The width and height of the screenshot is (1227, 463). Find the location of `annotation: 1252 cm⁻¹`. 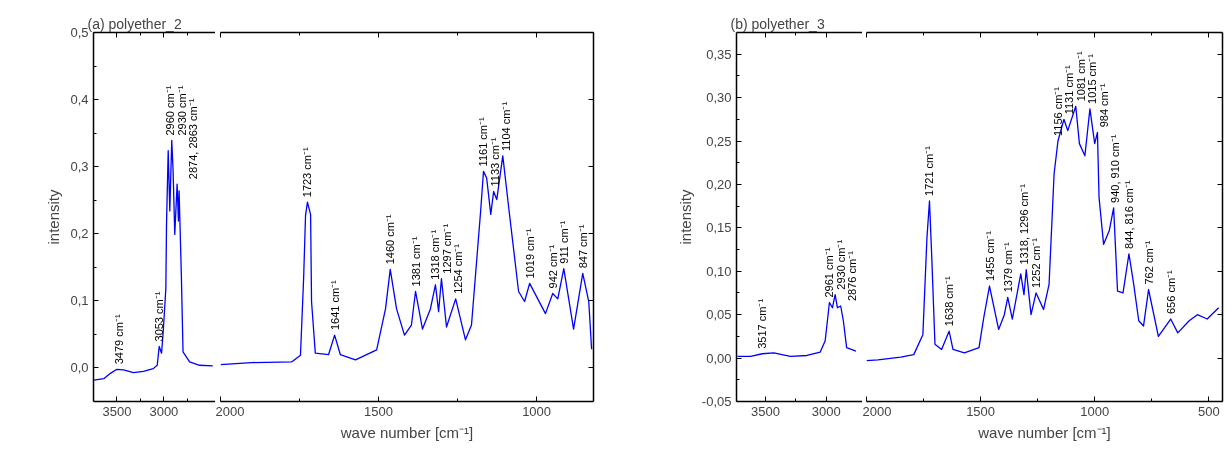

annotation: 1252 cm⁻¹ is located at coordinates (1036, 262).